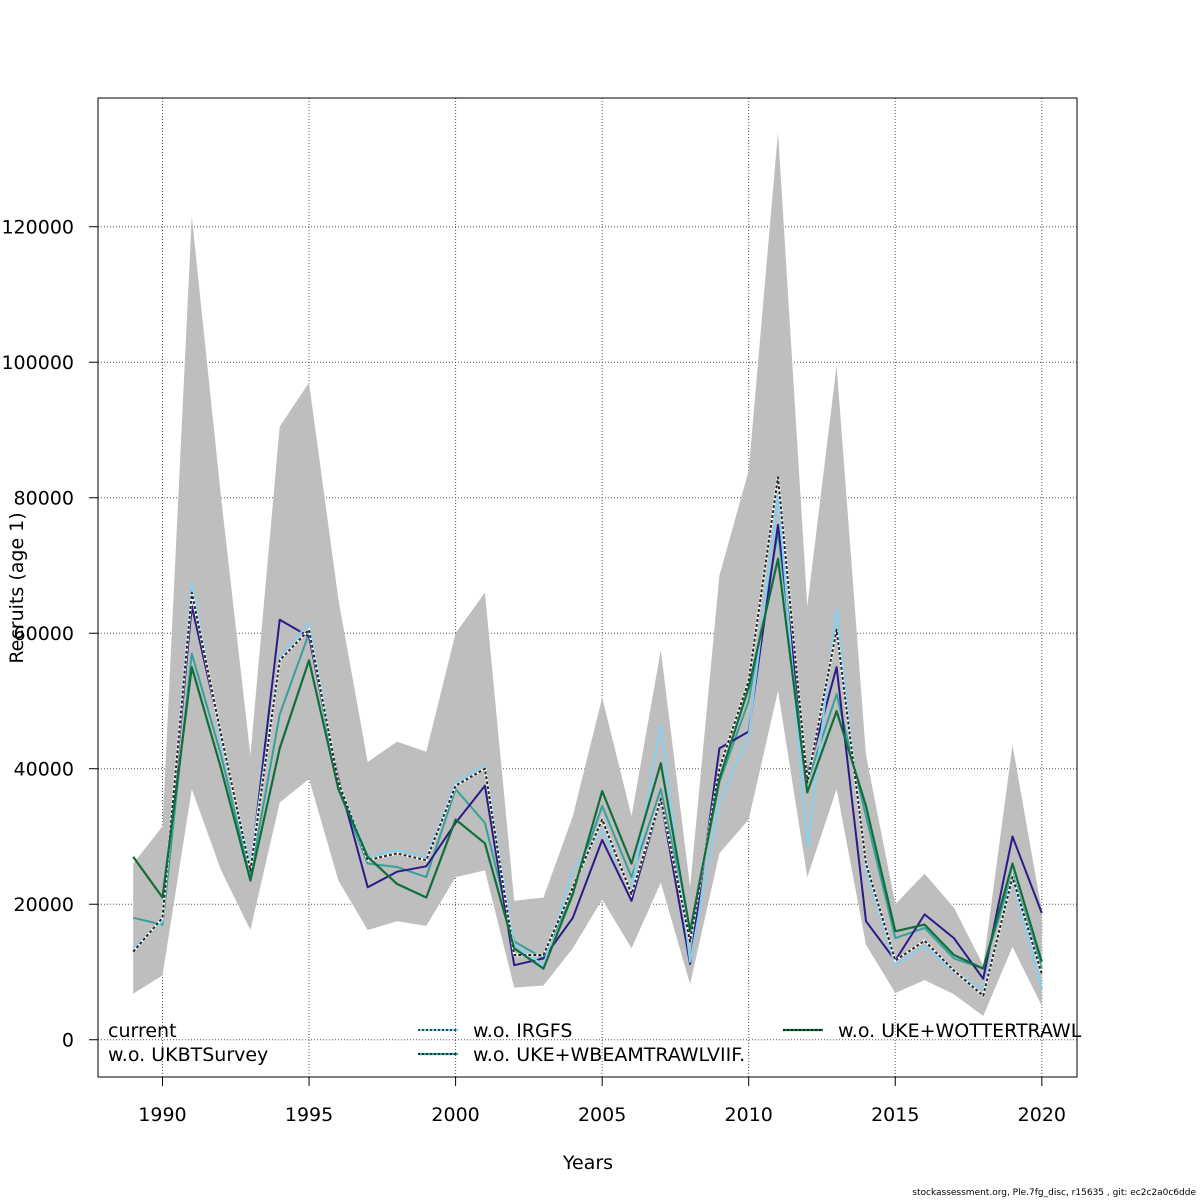  What do you see at coordinates (587, 1163) in the screenshot?
I see `x-axis-label: Years` at bounding box center [587, 1163].